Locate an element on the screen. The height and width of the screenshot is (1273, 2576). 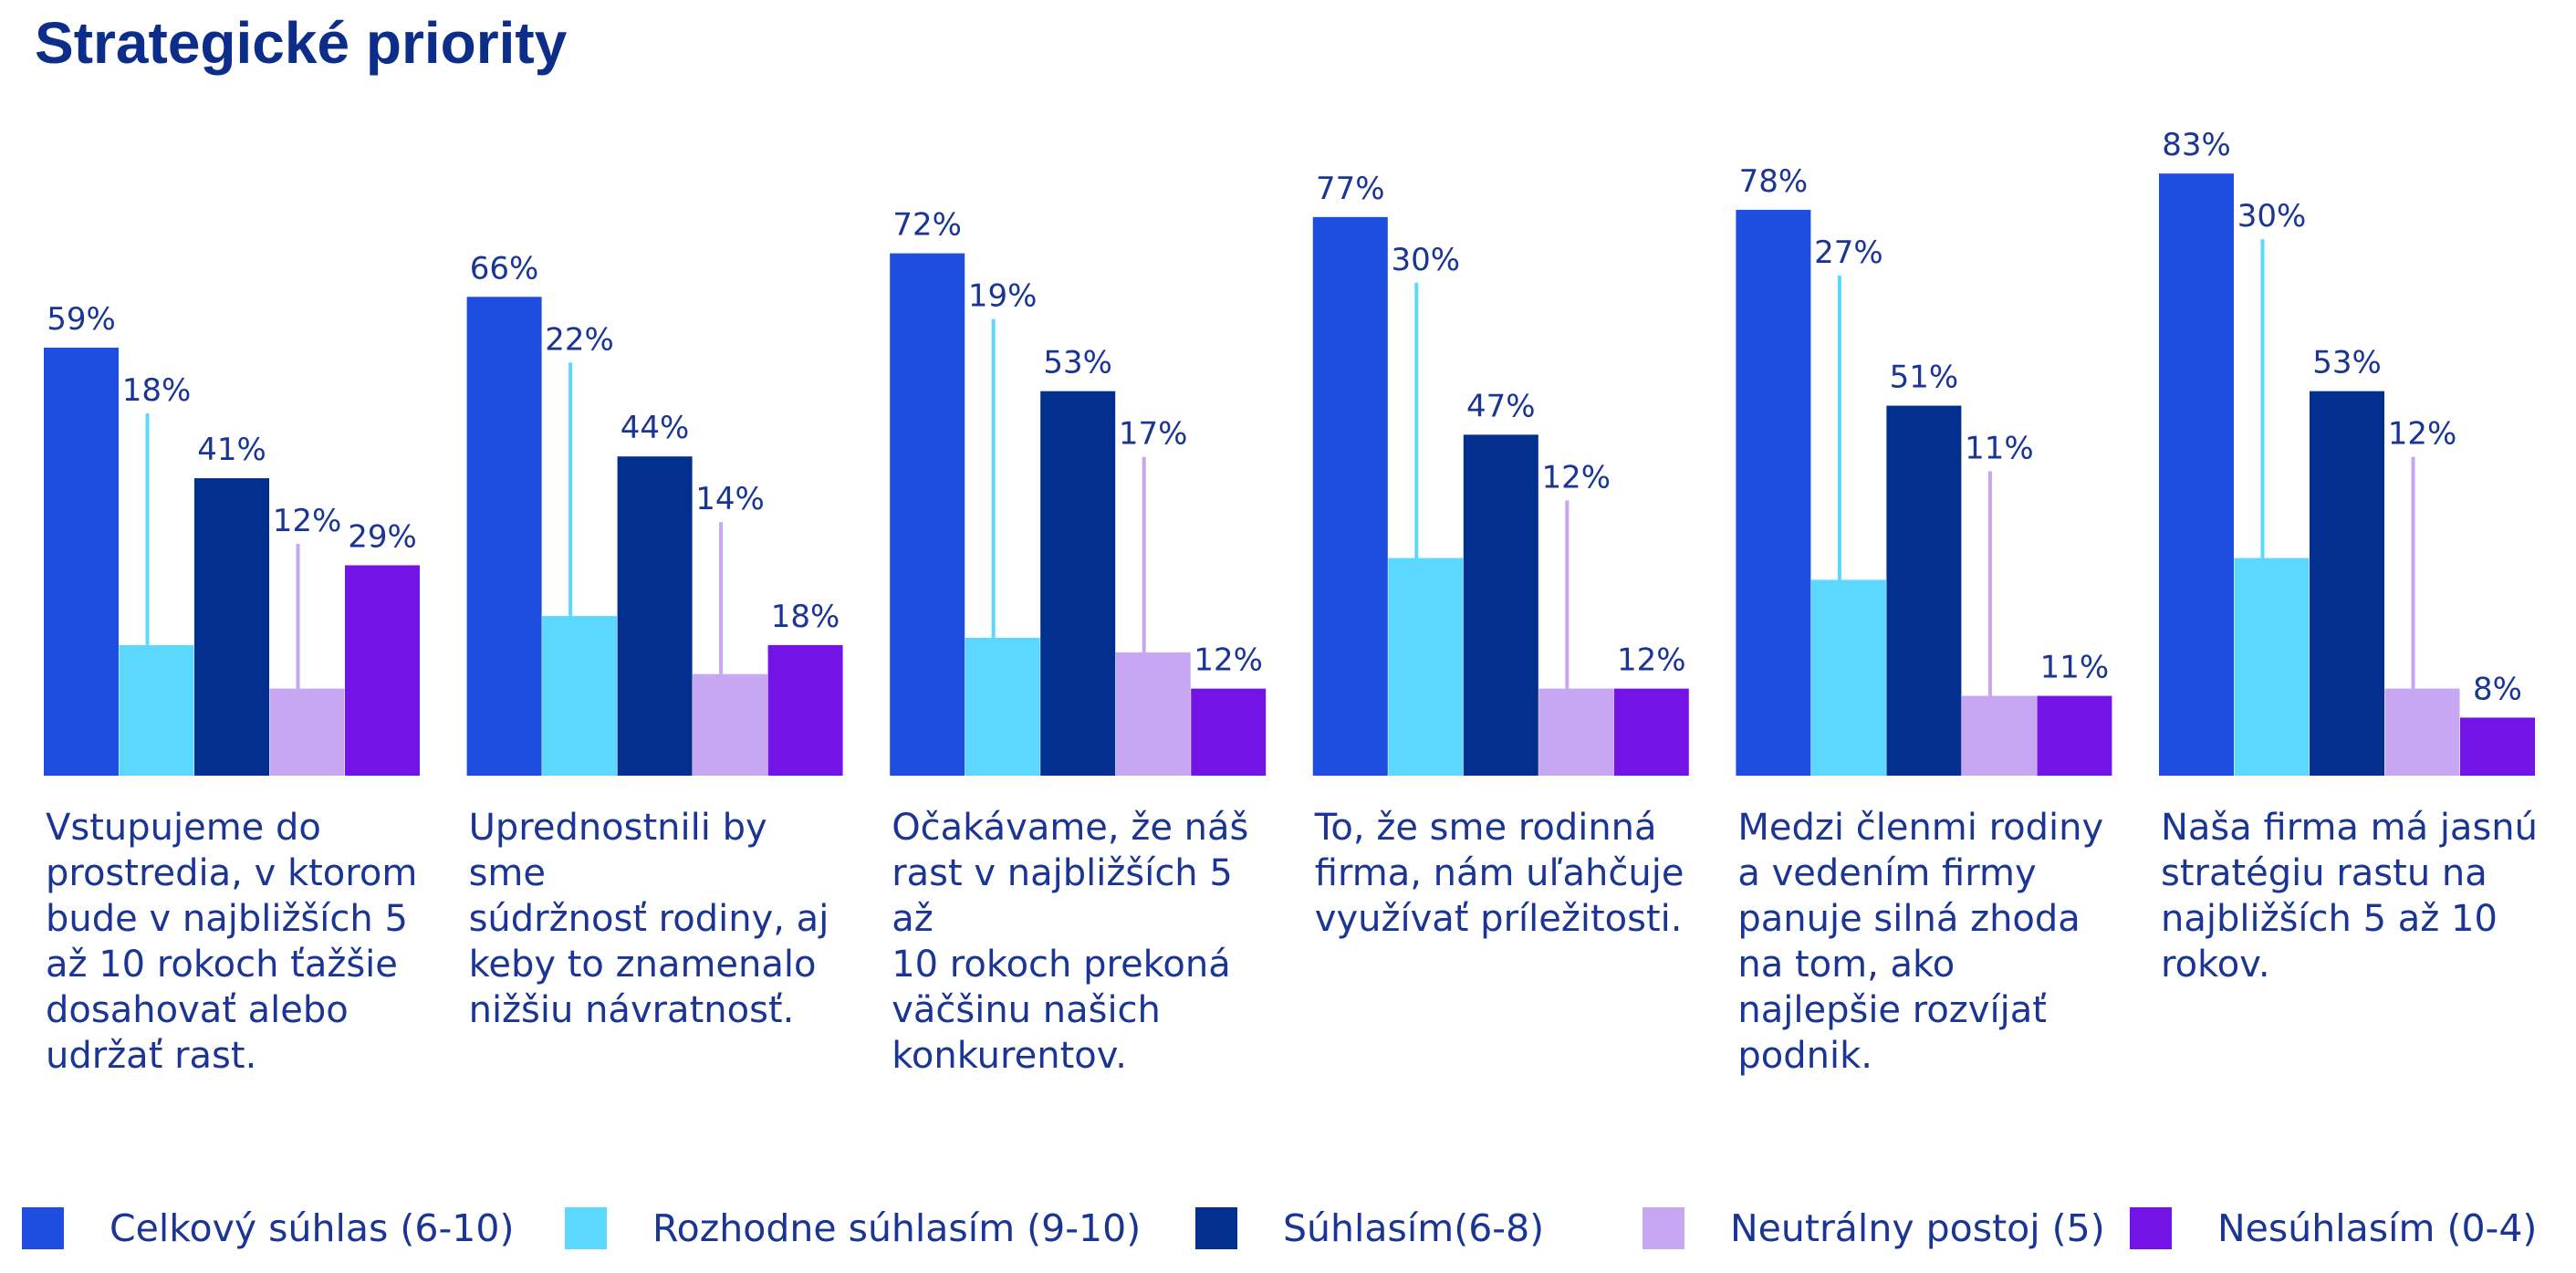
legend-item-3: Súhlasím(6-8) is located at coordinates (1369, 1228).